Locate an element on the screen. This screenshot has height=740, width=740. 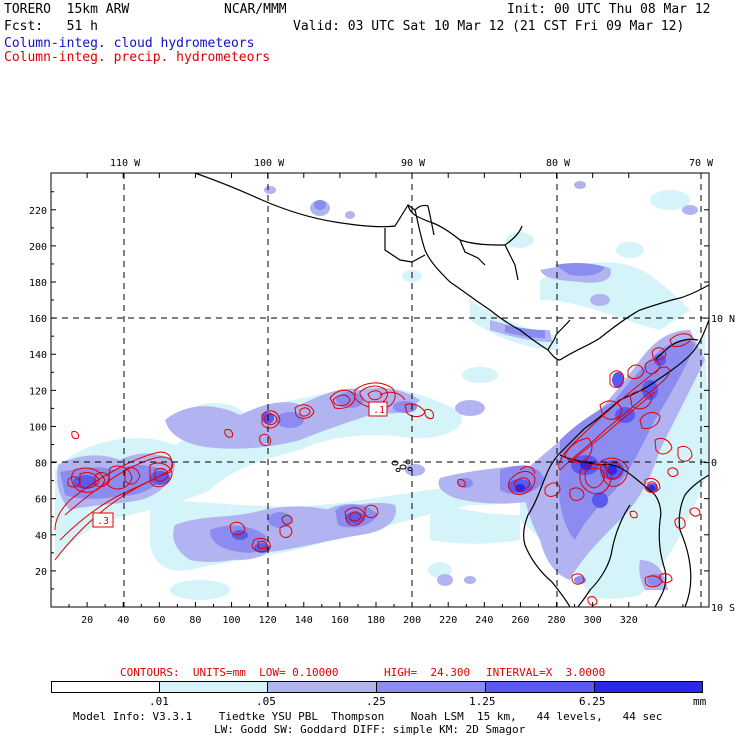
precip-field-label: Column-integ. precip. hydrometeors is located at coordinates (137, 57).